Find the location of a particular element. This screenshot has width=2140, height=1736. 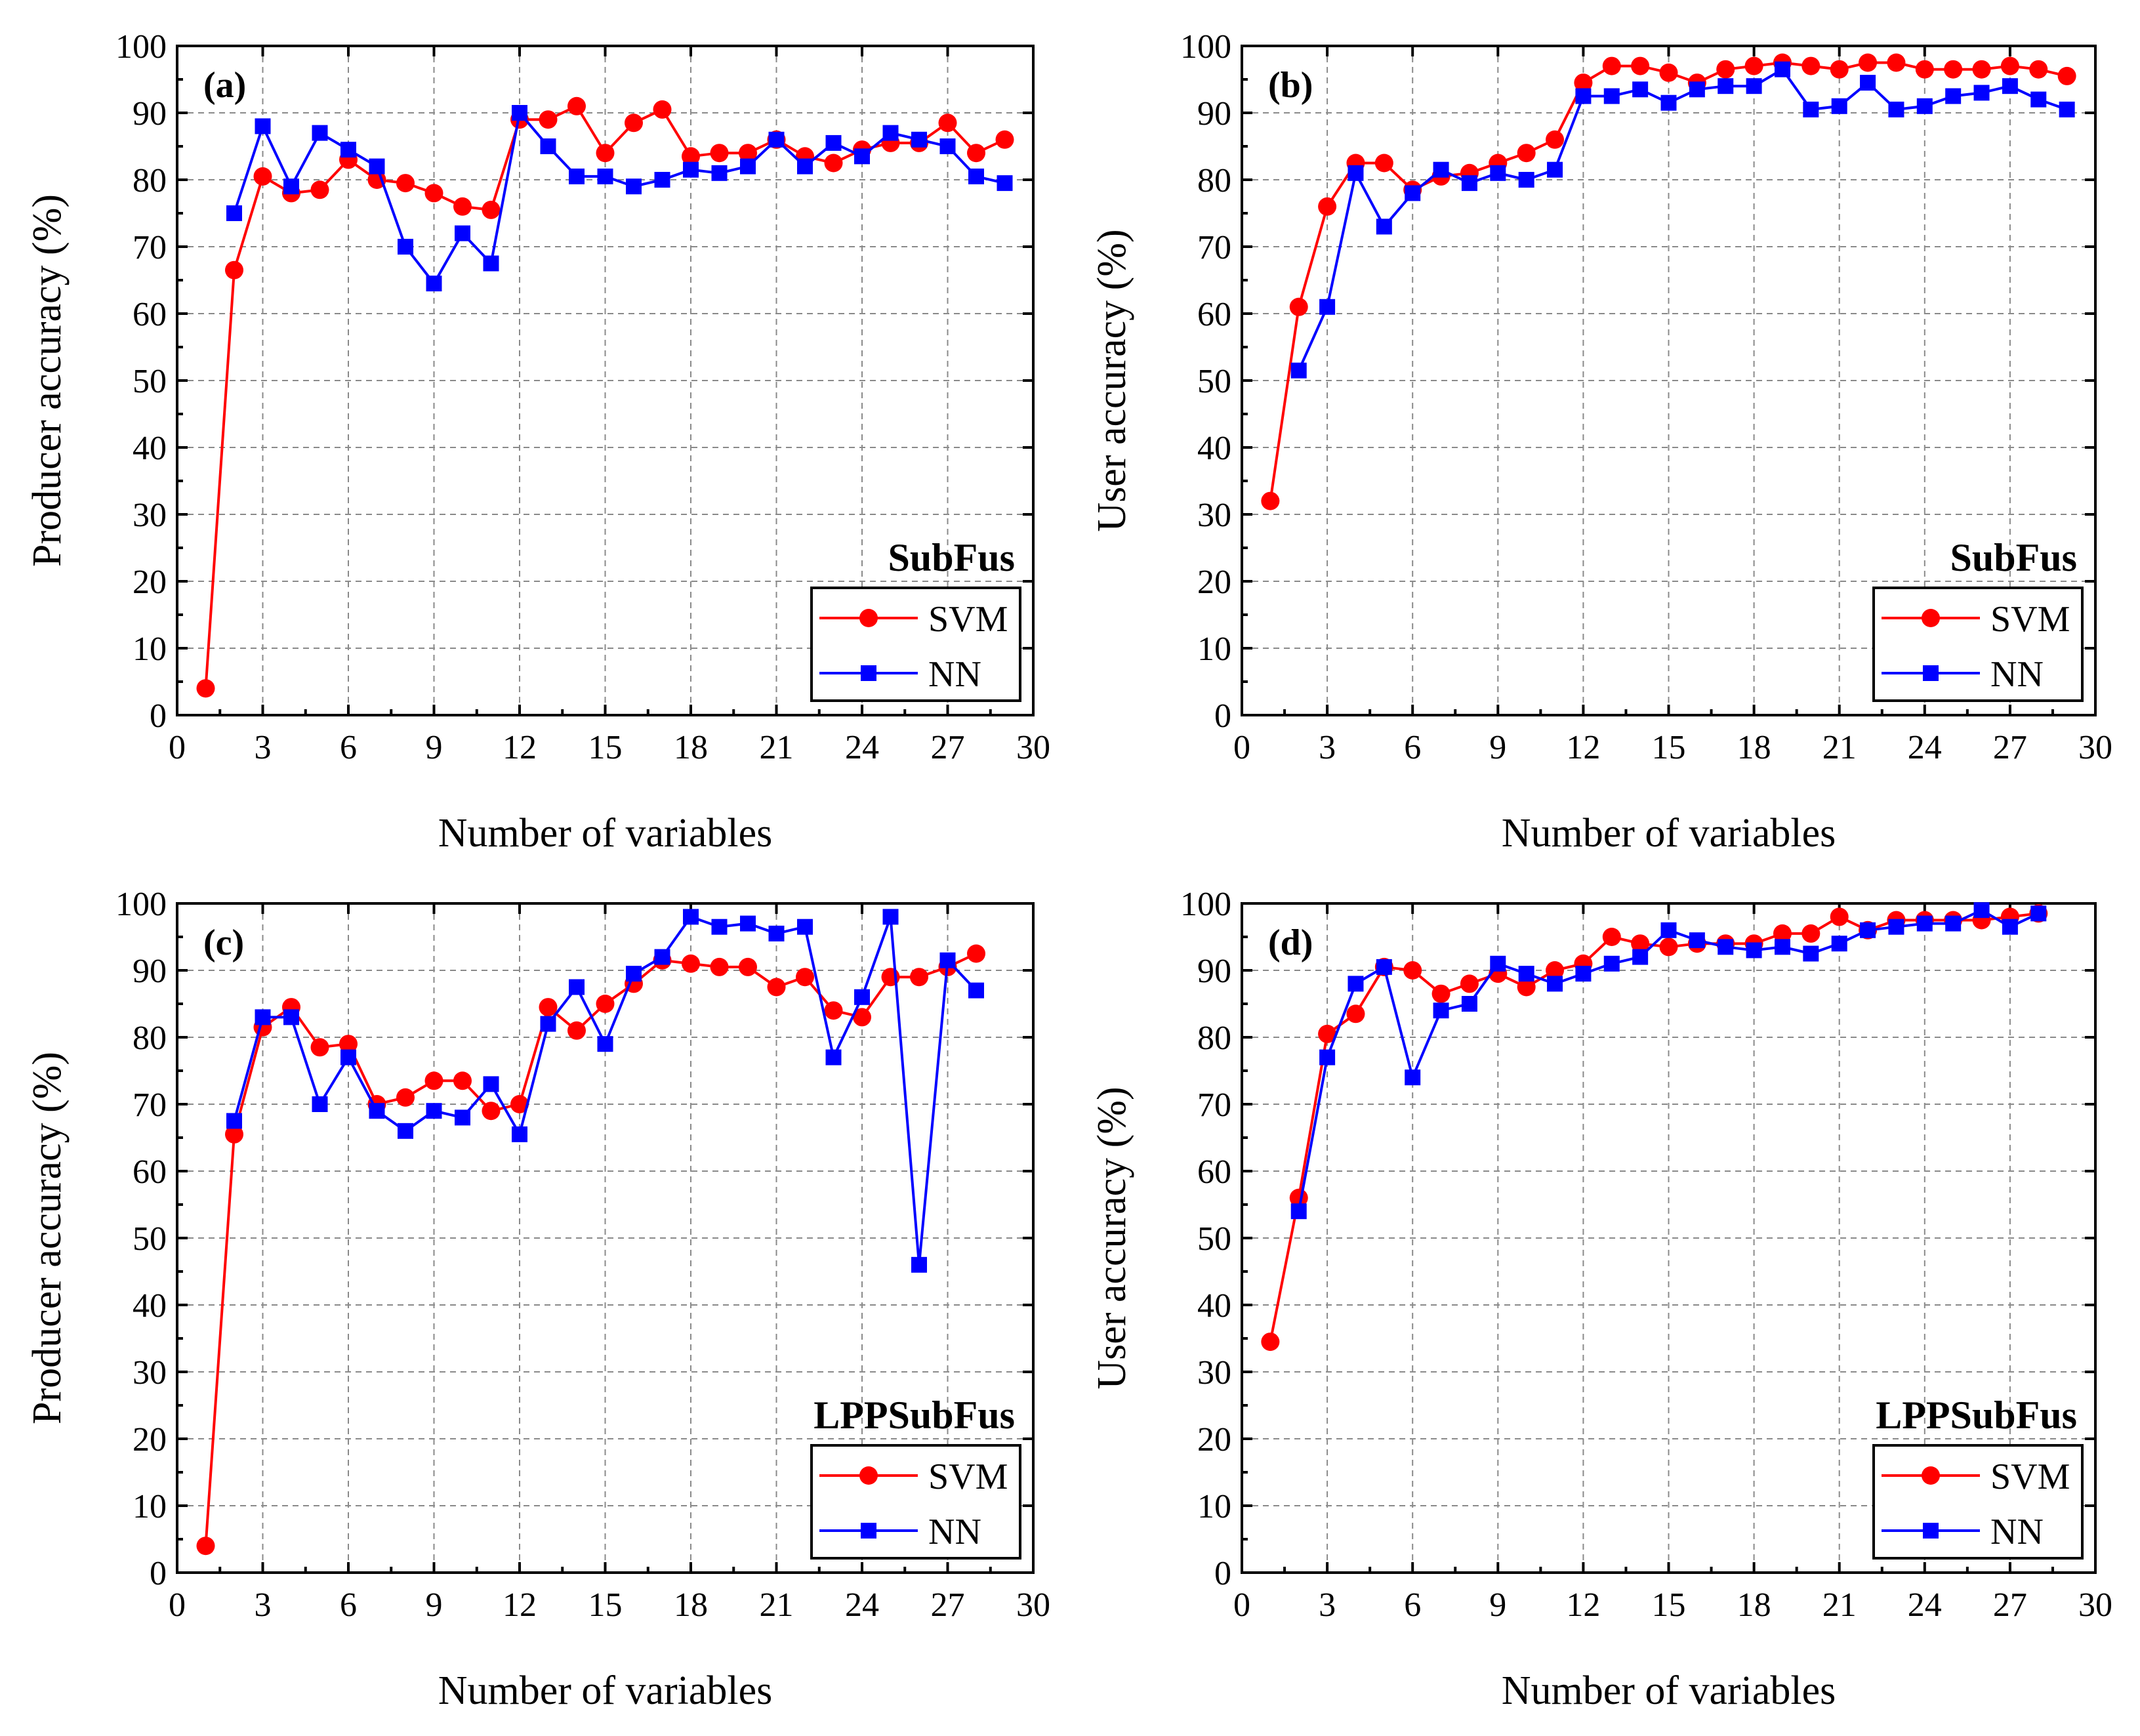

y-tick-label: 0 is located at coordinates (1222, 716).